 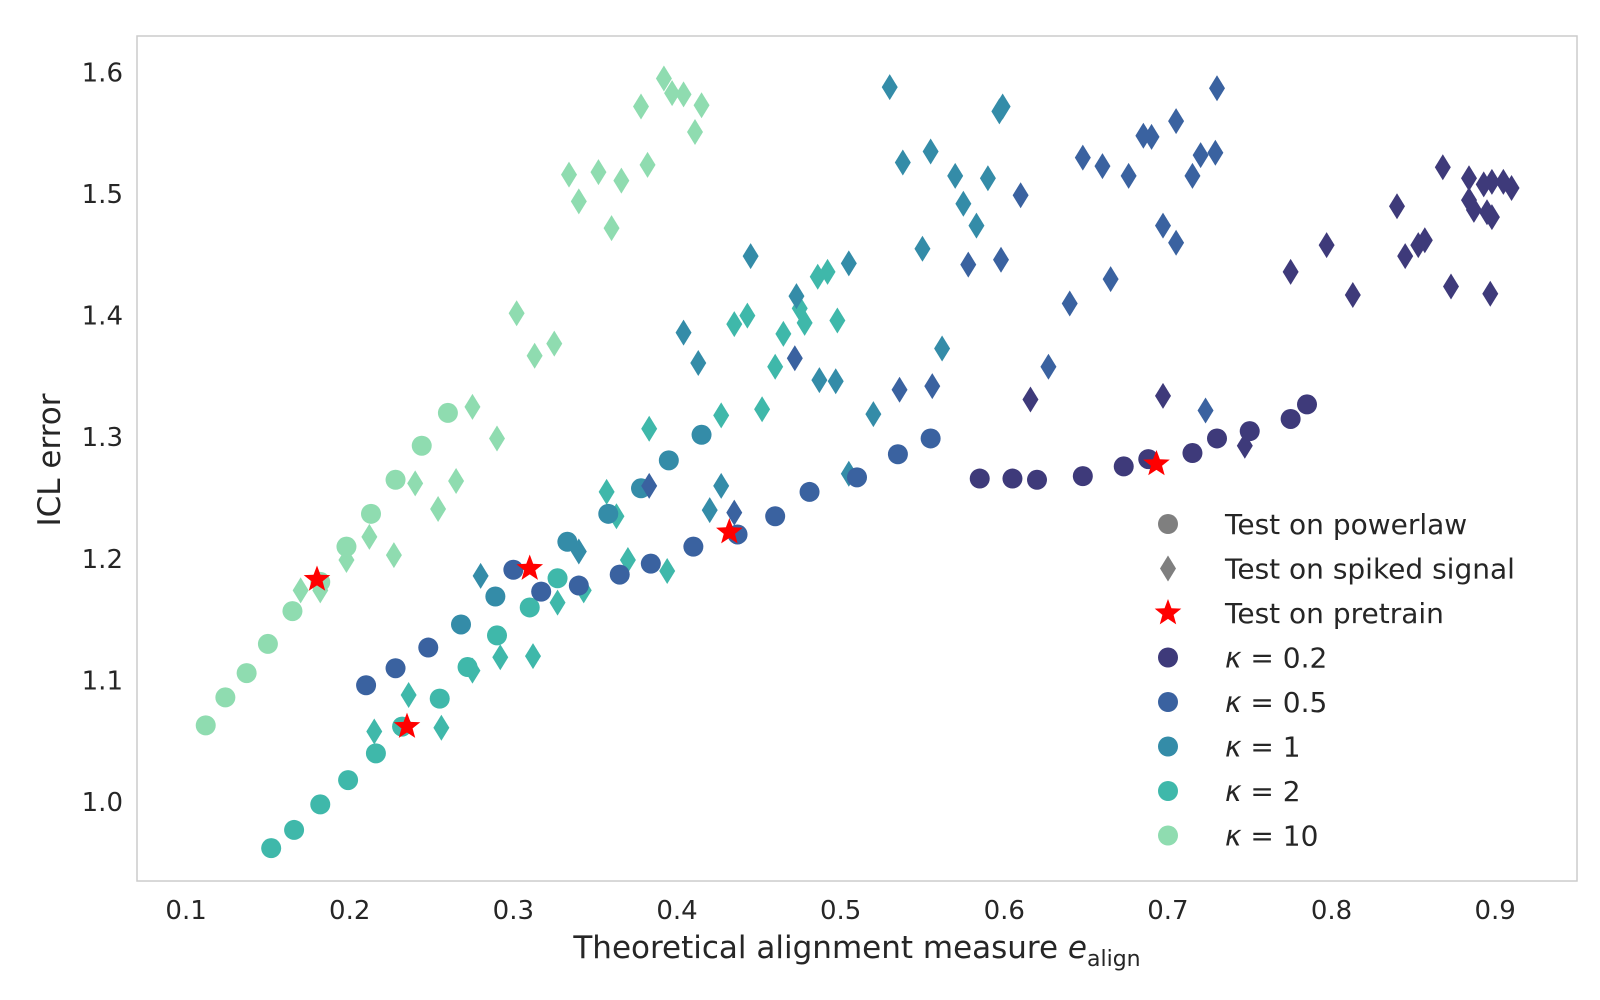 I want to click on y-tick-label: 1.5, so click(x=102, y=195).